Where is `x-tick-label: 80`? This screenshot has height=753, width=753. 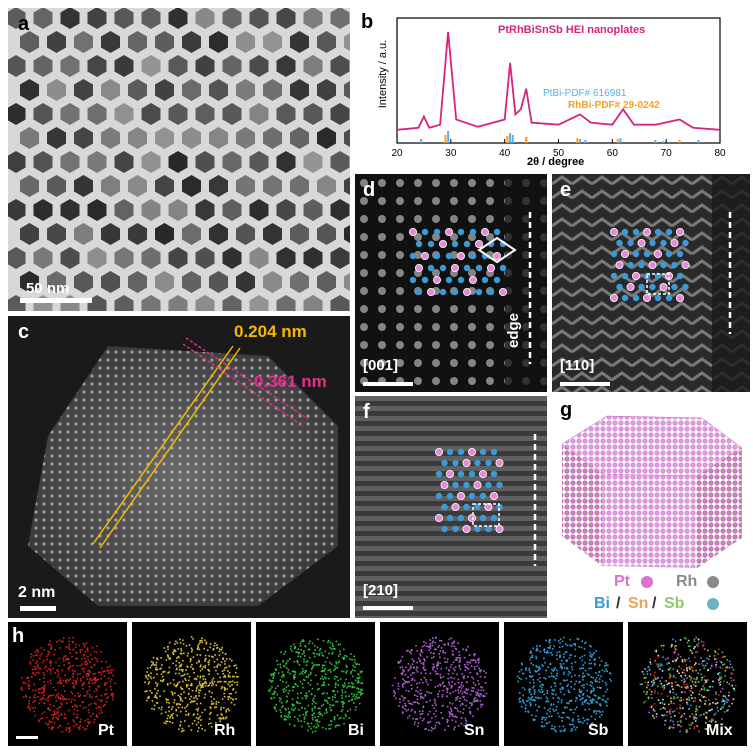
x-tick-label: 80 is located at coordinates (720, 153).